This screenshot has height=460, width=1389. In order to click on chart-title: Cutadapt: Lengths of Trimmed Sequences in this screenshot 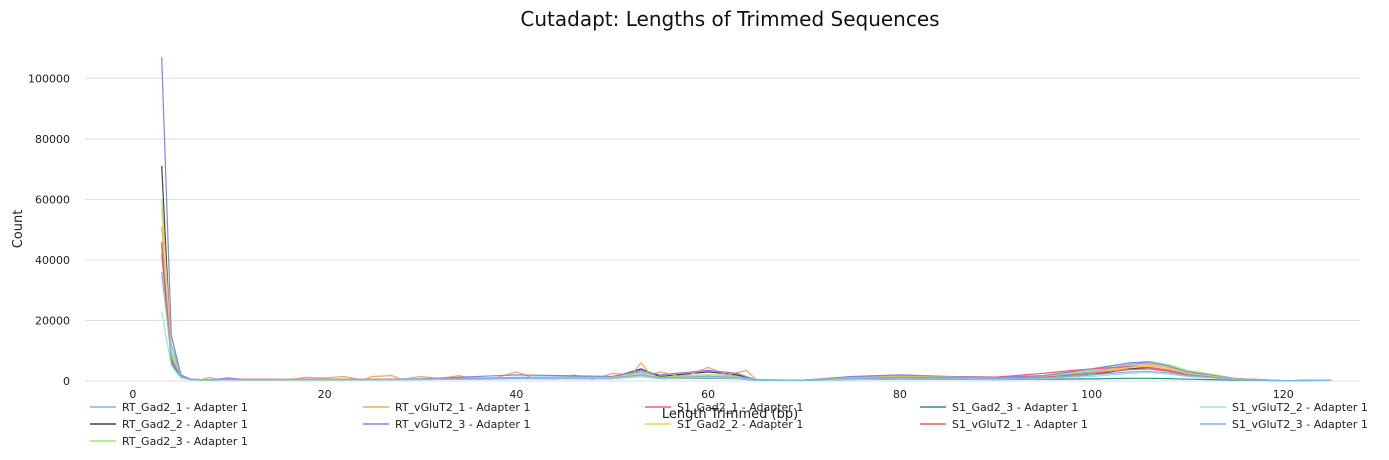, I will do `click(729, 19)`.